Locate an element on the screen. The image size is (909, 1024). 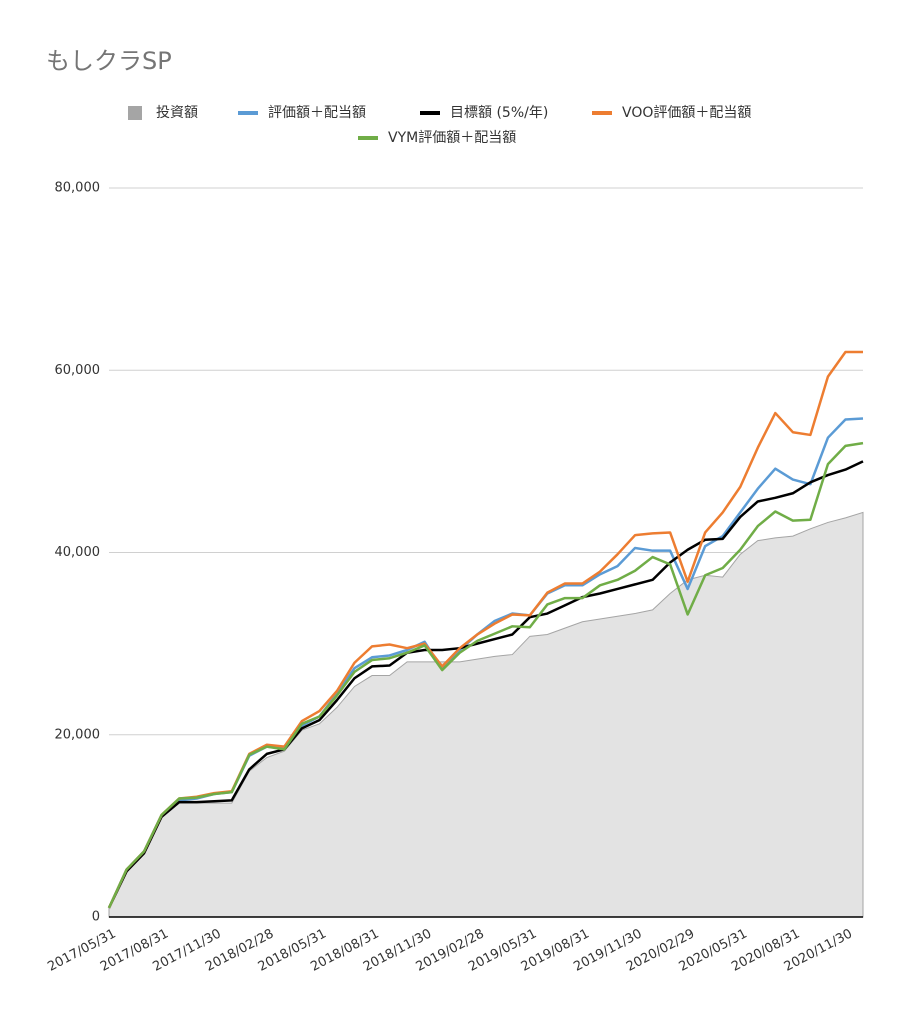
legend-label: 目標額 (5%/年) is located at coordinates (499, 113).